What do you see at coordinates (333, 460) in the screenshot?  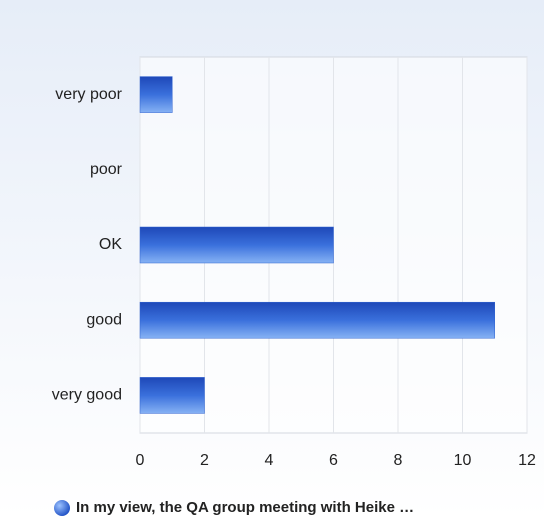 I see `x-tick-label: 6` at bounding box center [333, 460].